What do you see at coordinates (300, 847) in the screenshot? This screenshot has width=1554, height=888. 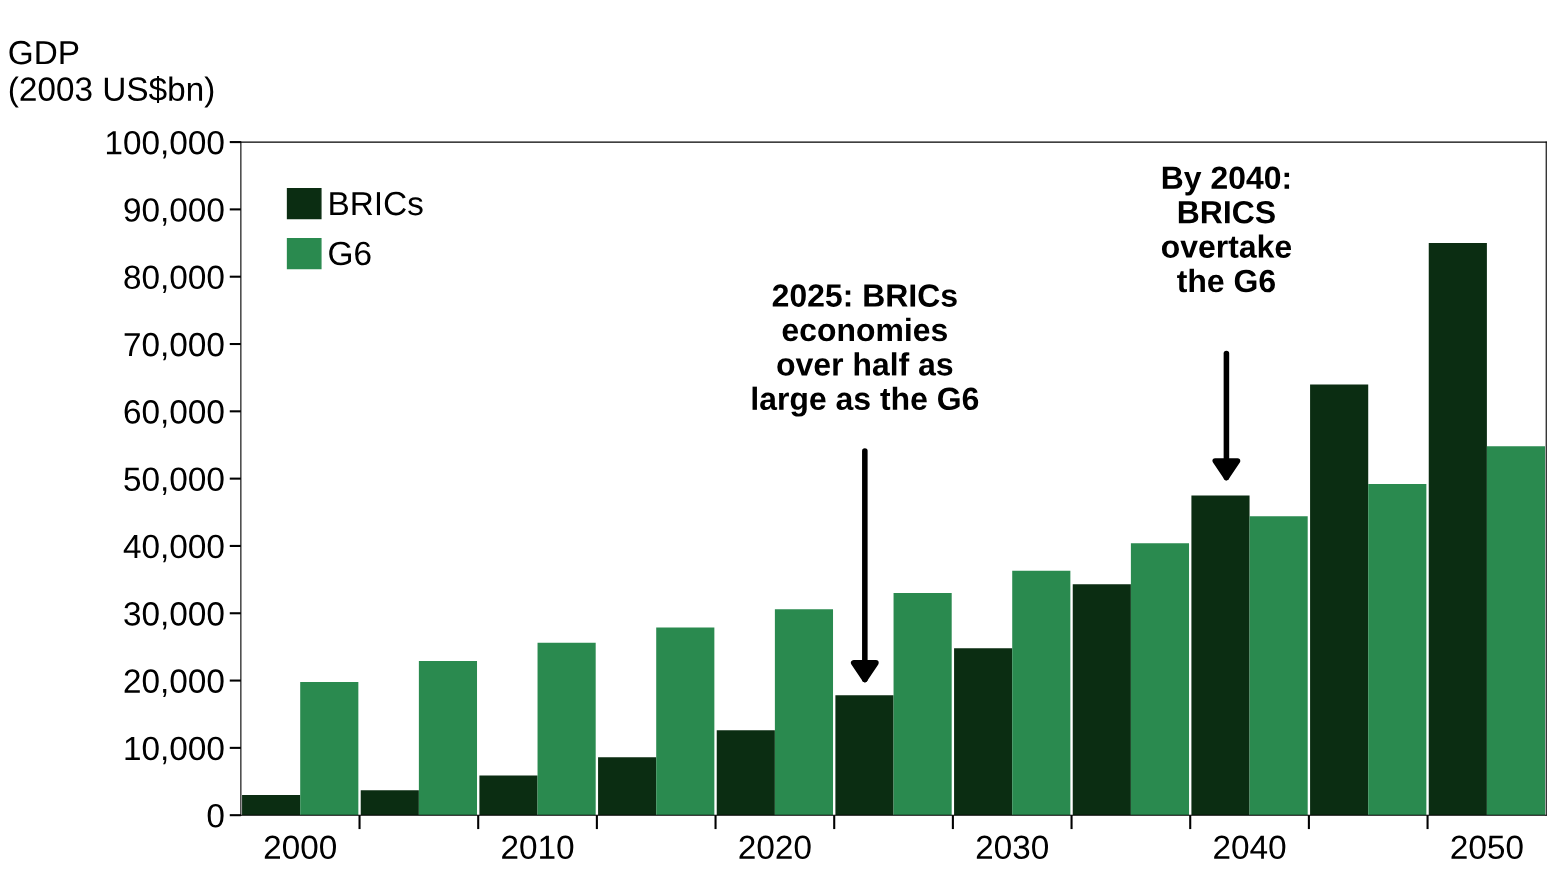 I see `x-tick-label: 2000` at bounding box center [300, 847].